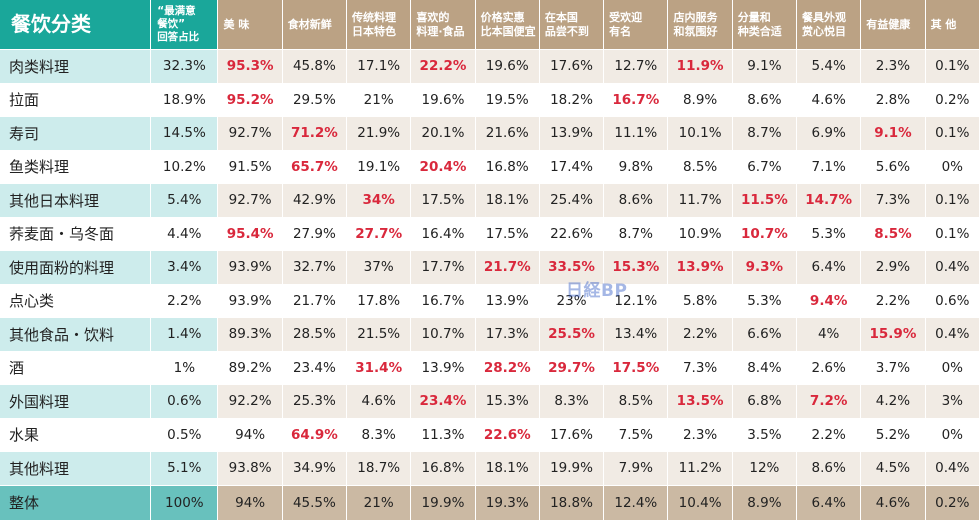 The width and height of the screenshot is (980, 521). What do you see at coordinates (636, 503) in the screenshot?
I see `total-value-cell: 12.4%` at bounding box center [636, 503].